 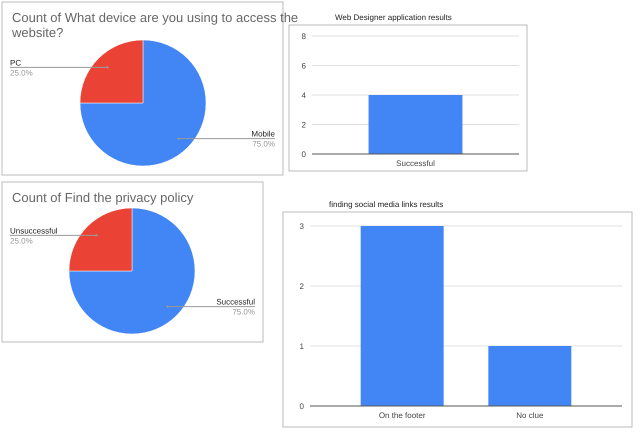 What do you see at coordinates (16, 63) in the screenshot?
I see `slice-label: PC` at bounding box center [16, 63].